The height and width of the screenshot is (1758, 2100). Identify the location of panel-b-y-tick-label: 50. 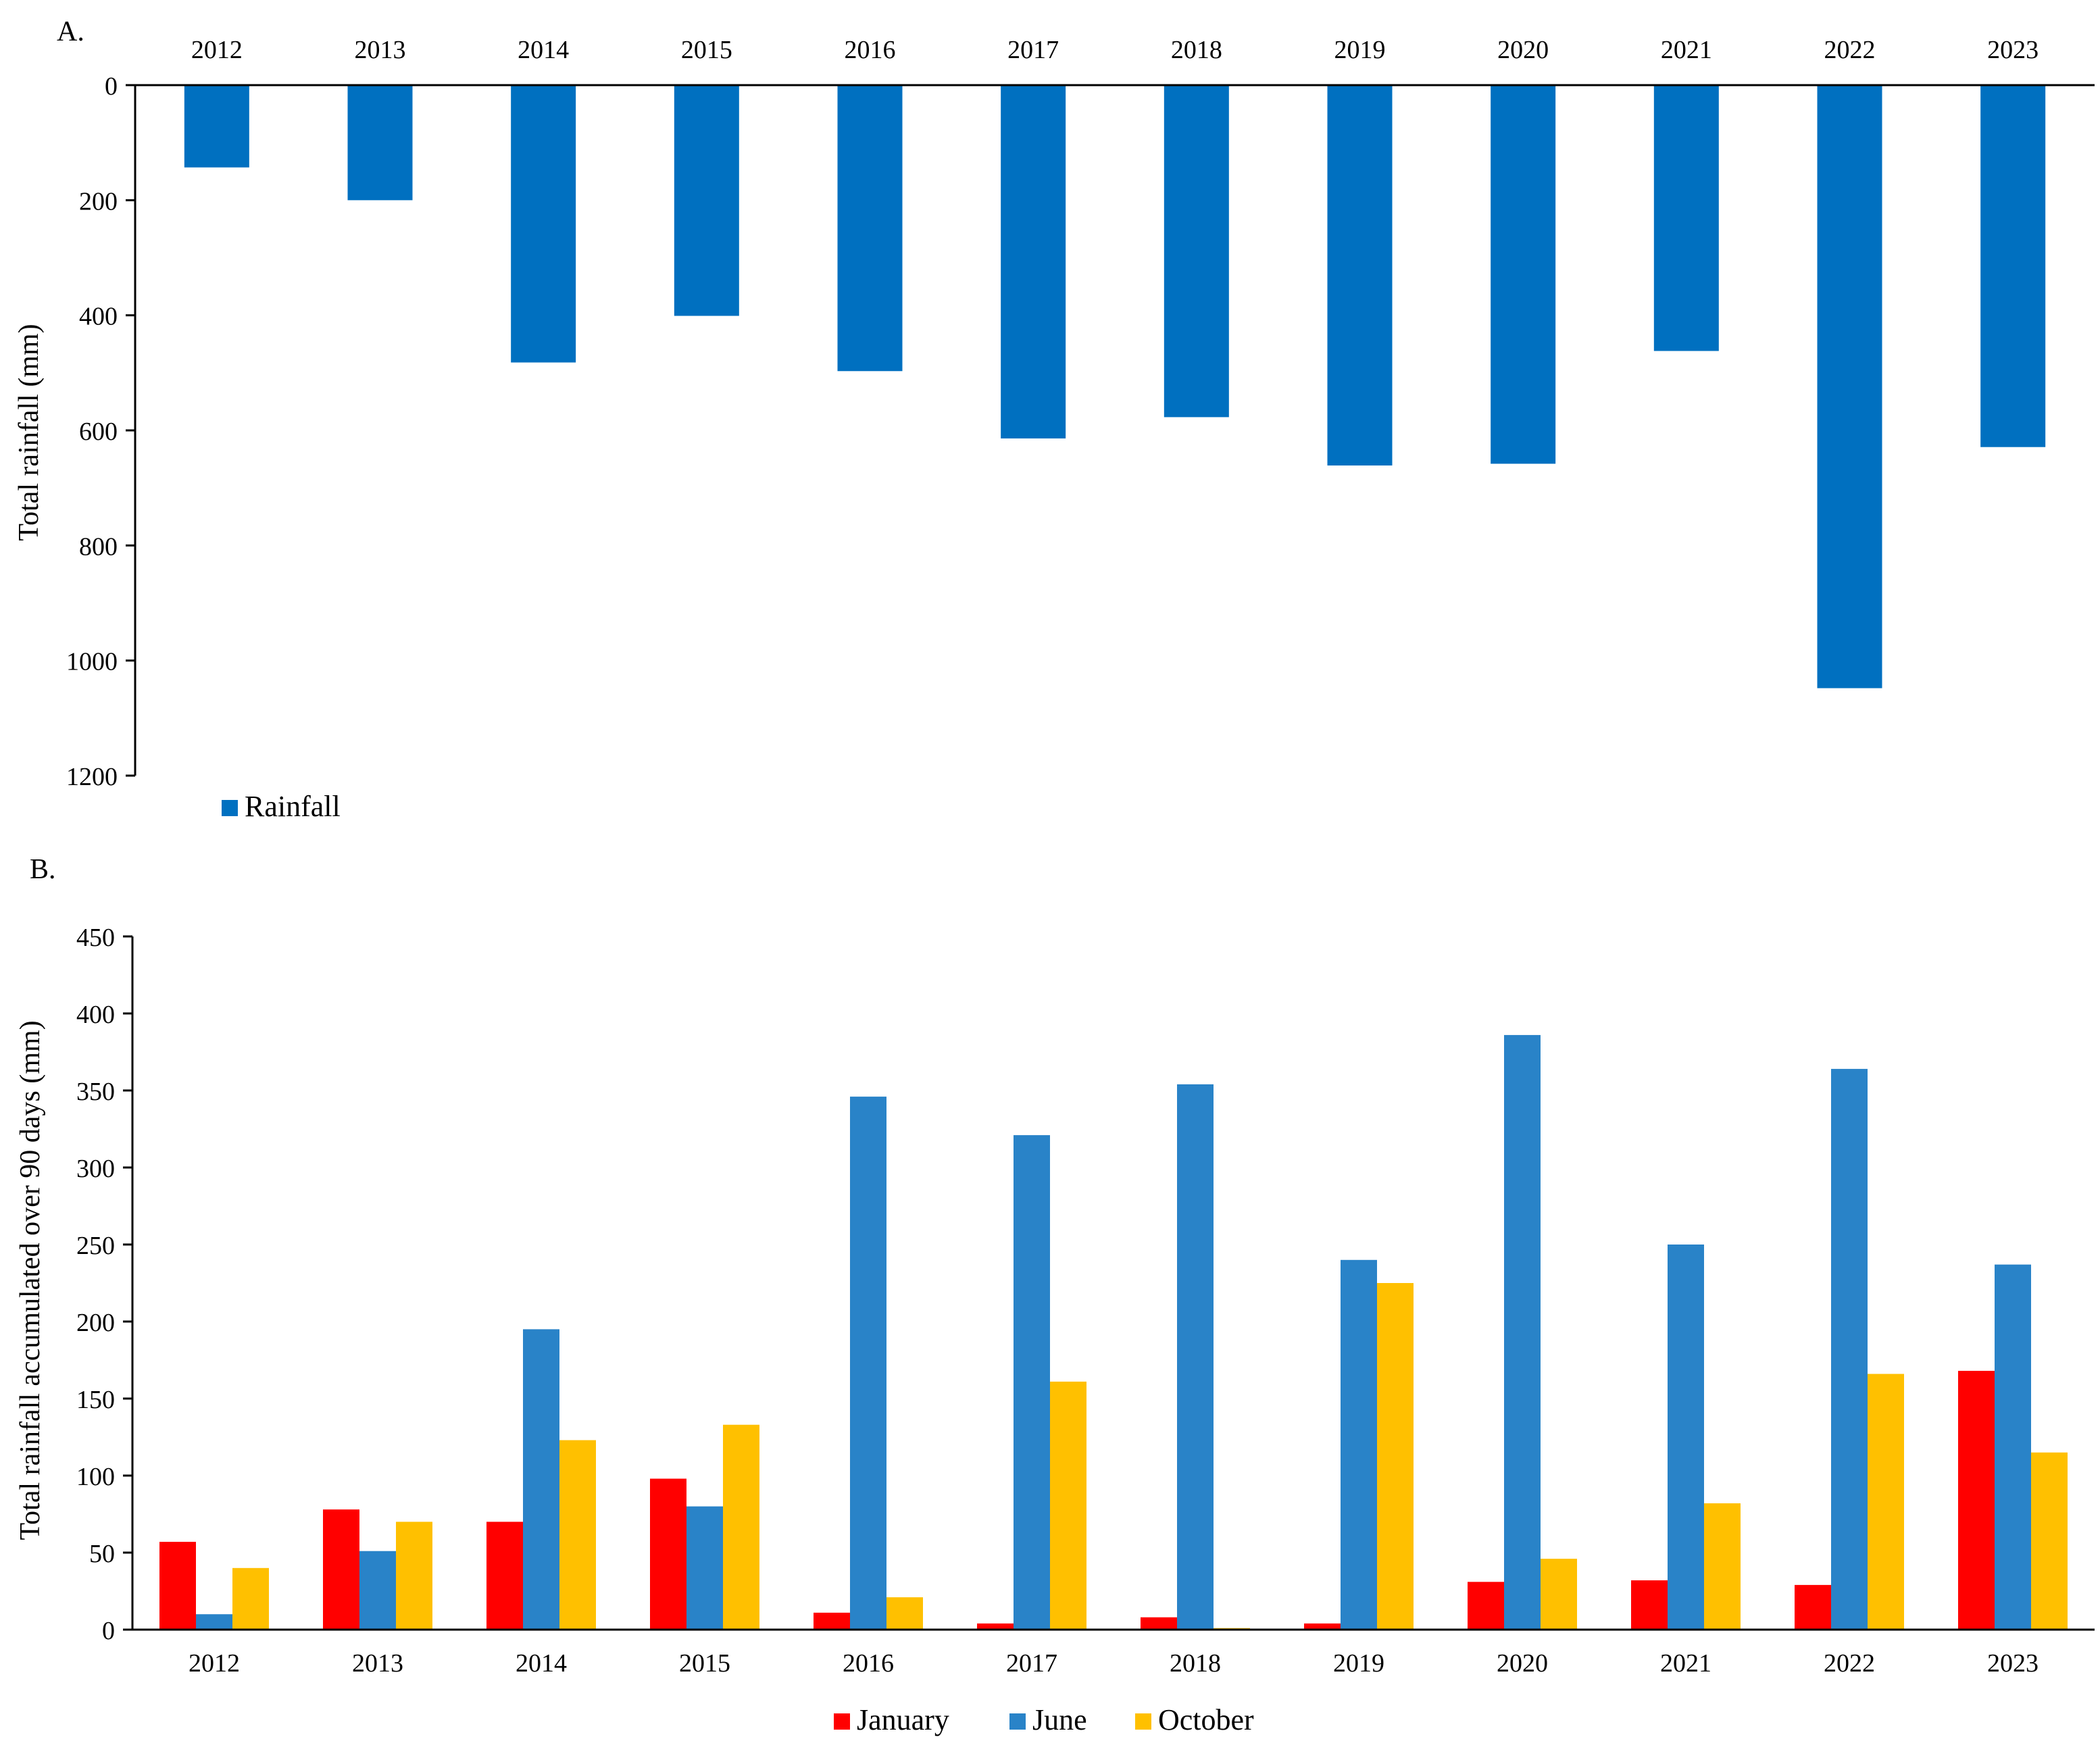
(102, 1554).